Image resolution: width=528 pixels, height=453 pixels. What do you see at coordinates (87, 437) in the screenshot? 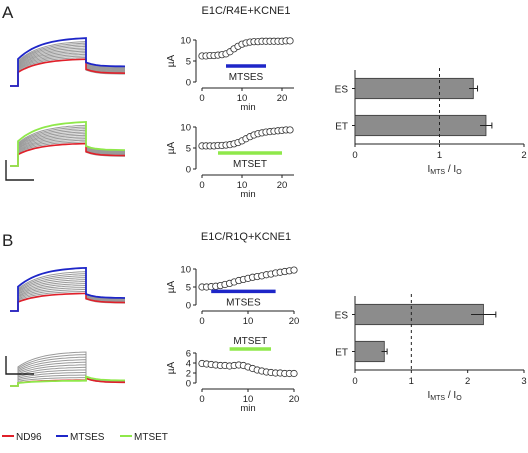
I see `legend-label-mtses: MTSES` at bounding box center [87, 437].